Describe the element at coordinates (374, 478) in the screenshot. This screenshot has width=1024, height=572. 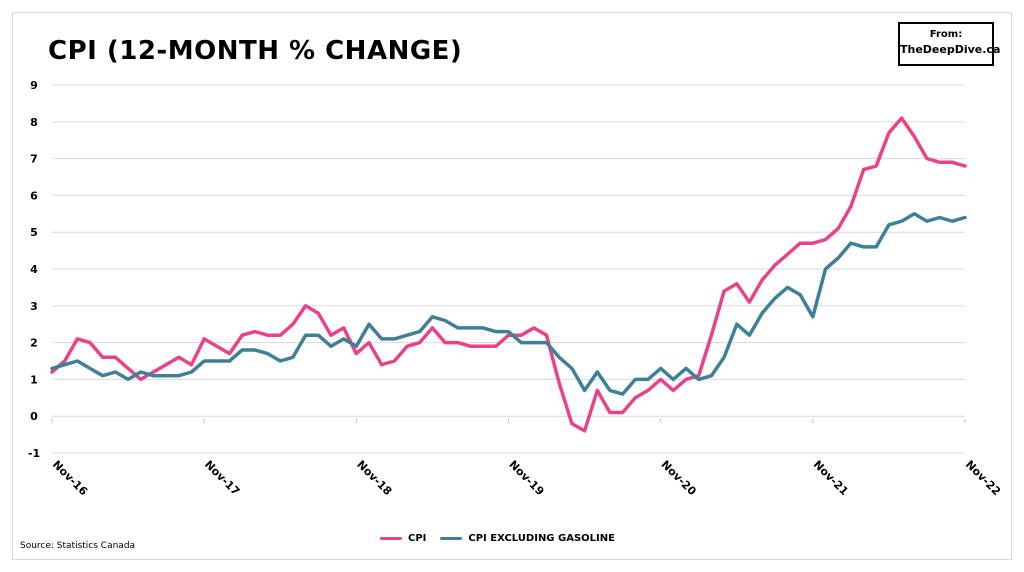
I see `x-tick-label: Nov-18` at that location.